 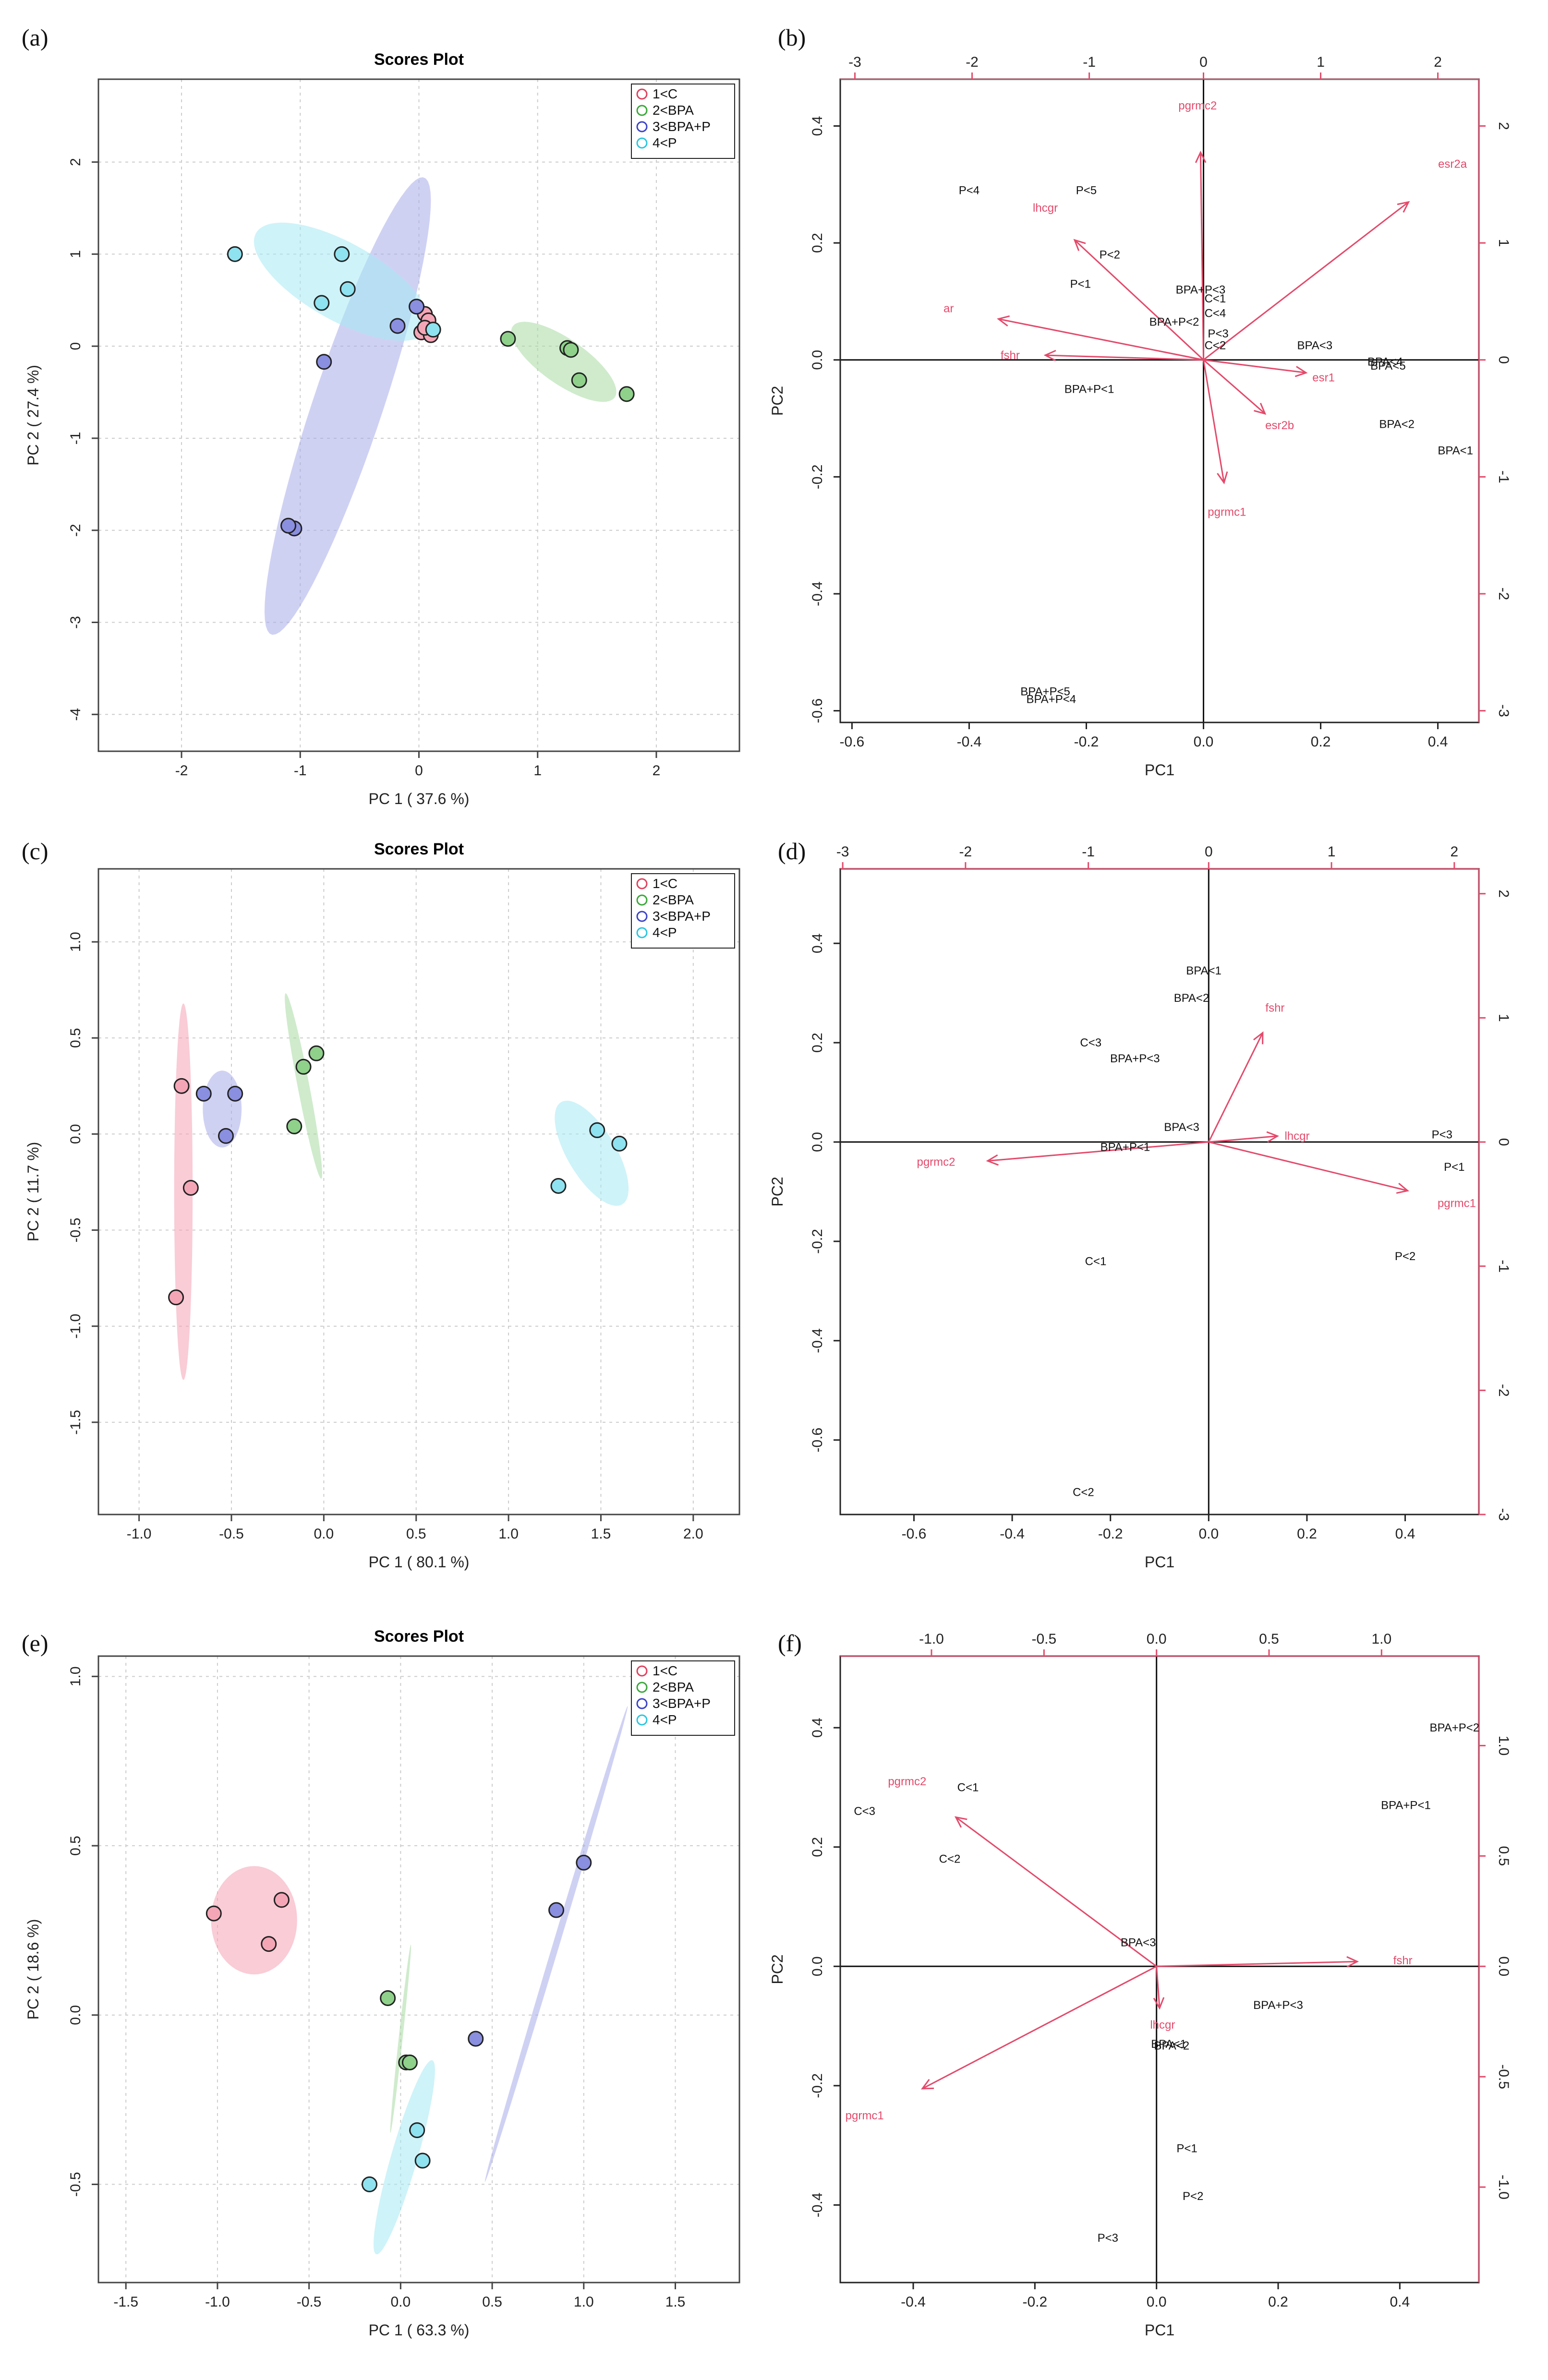 What do you see at coordinates (1191, 999) in the screenshot?
I see `observation-label: BPA<2` at bounding box center [1191, 999].